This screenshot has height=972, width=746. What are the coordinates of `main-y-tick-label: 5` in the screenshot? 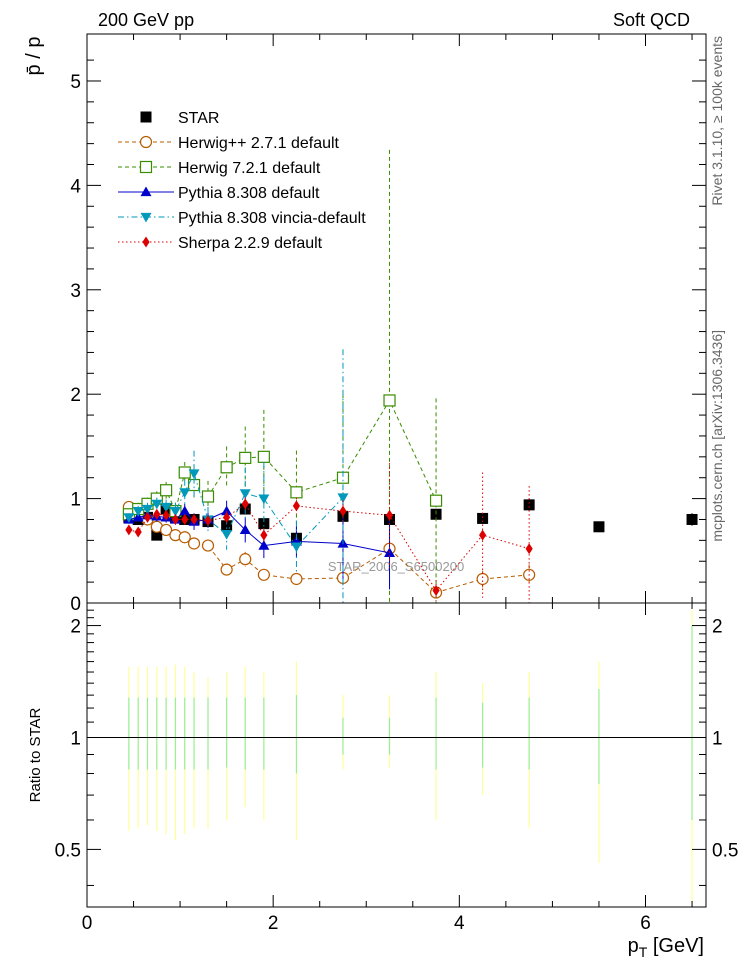 It's located at (75, 82).